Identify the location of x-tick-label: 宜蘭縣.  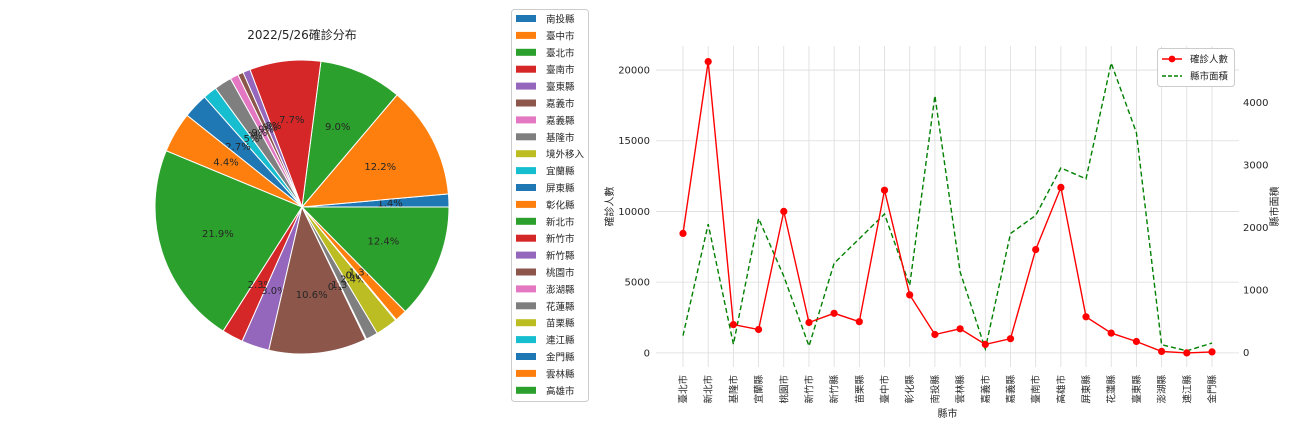
(759, 389).